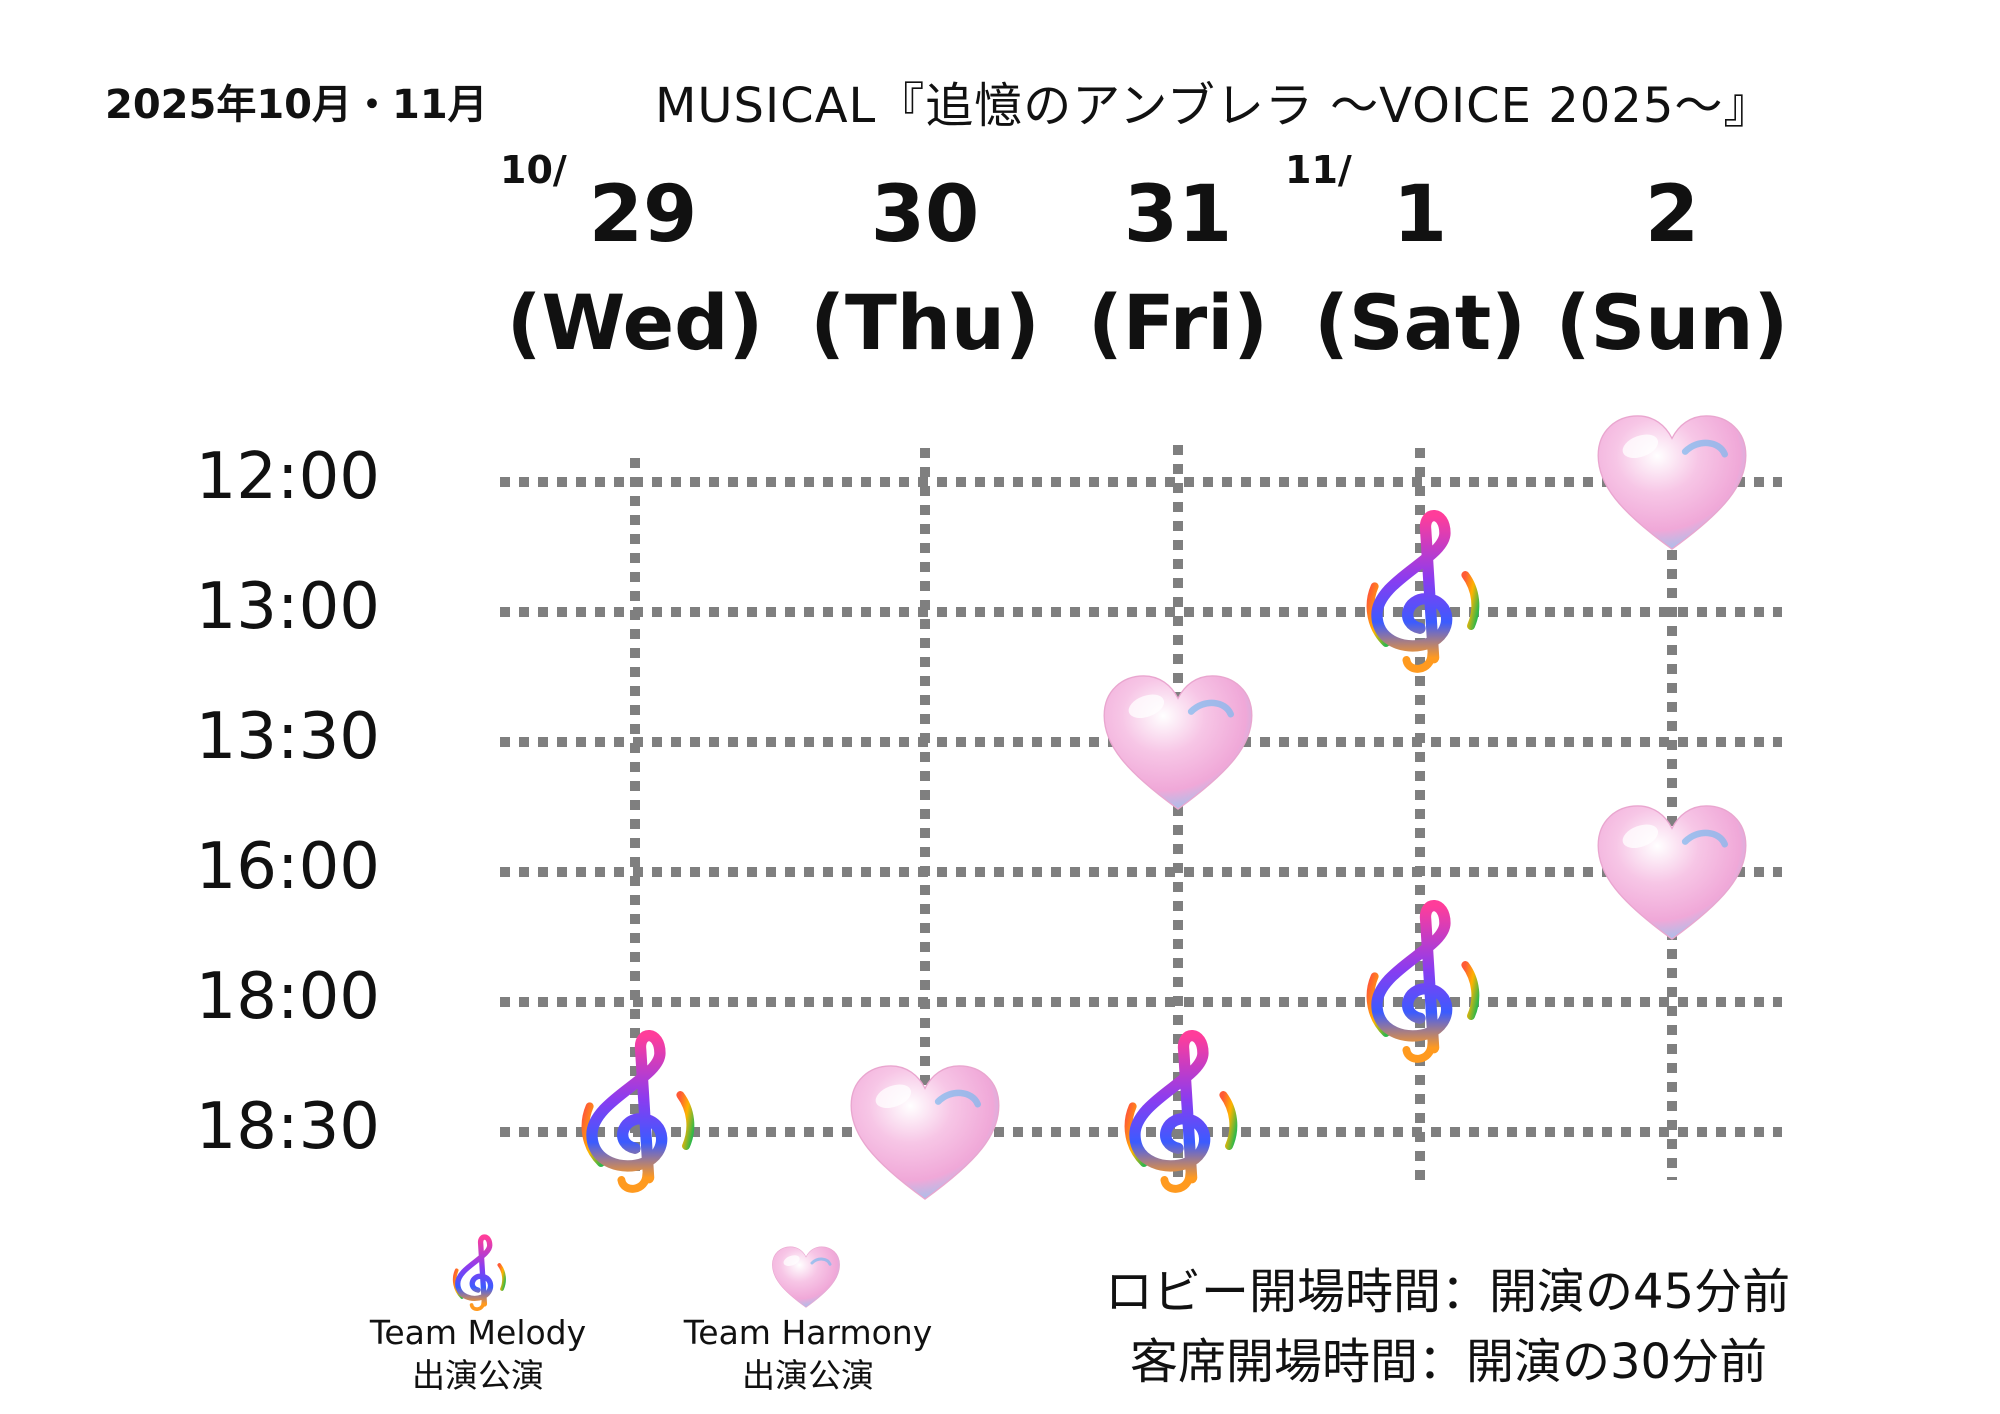  What do you see at coordinates (287, 867) in the screenshot?
I see `time-label: 16:00` at bounding box center [287, 867].